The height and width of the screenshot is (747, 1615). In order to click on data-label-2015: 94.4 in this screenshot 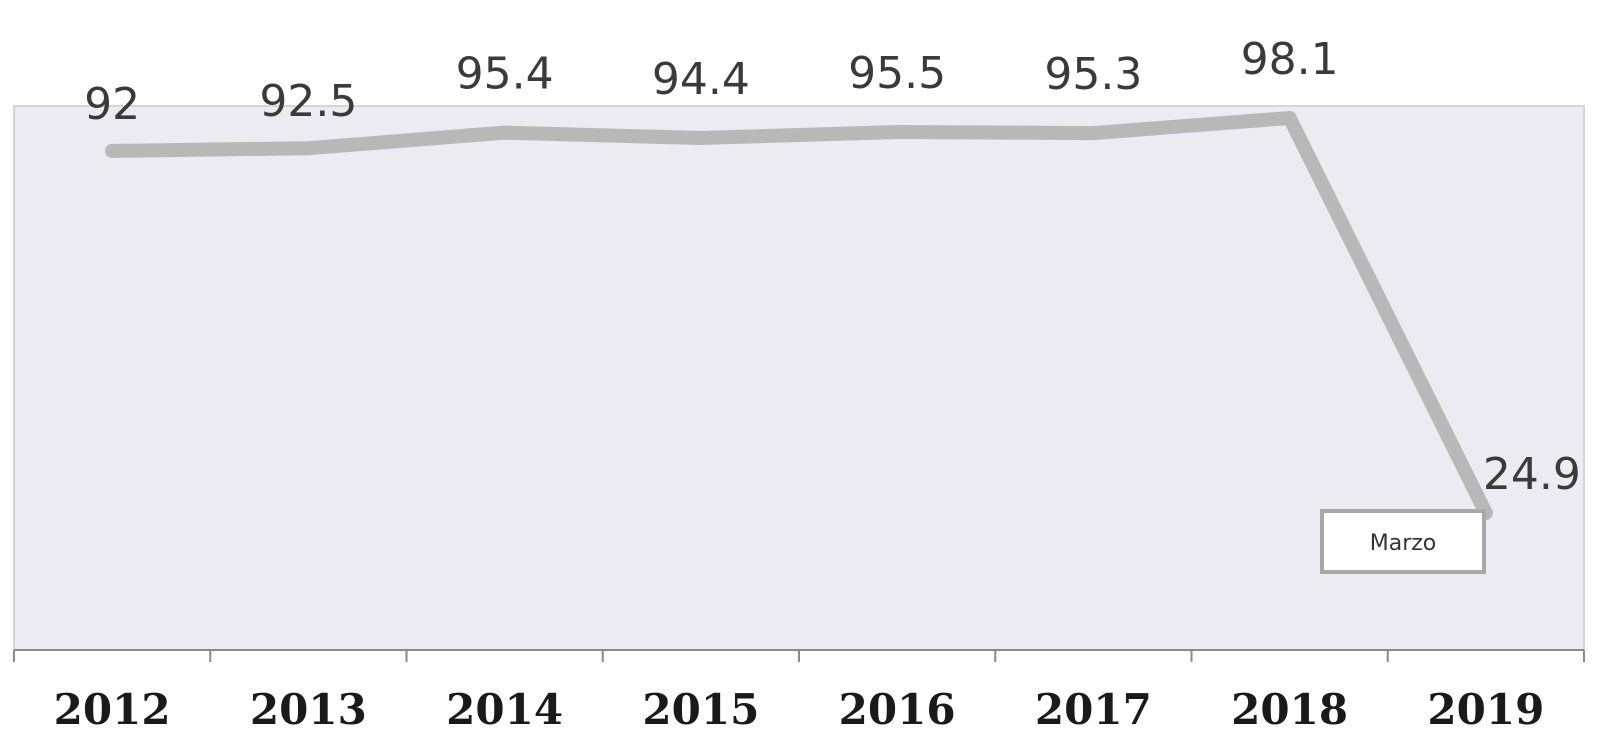, I will do `click(701, 79)`.